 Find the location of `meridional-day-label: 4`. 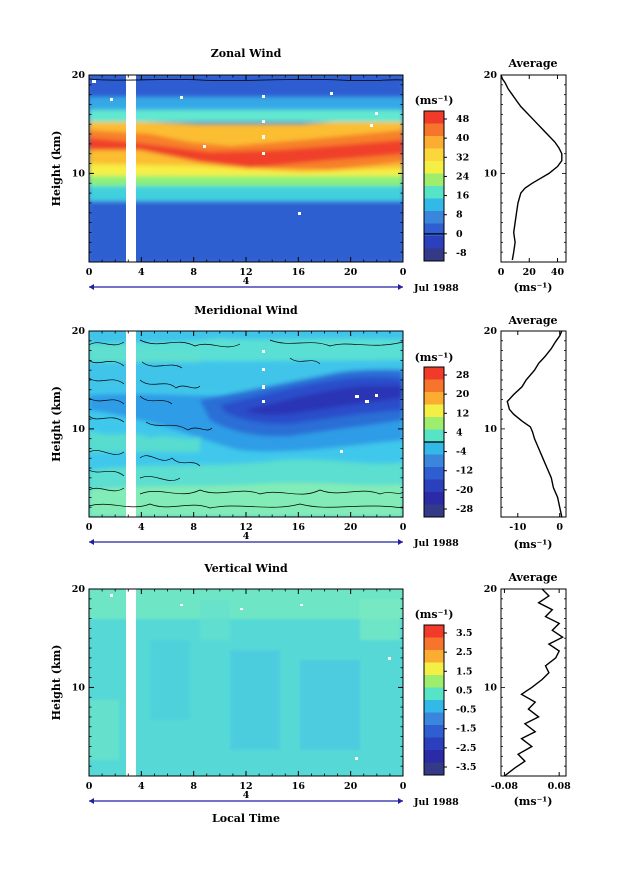

meridional-day-label: 4 is located at coordinates (246, 536).